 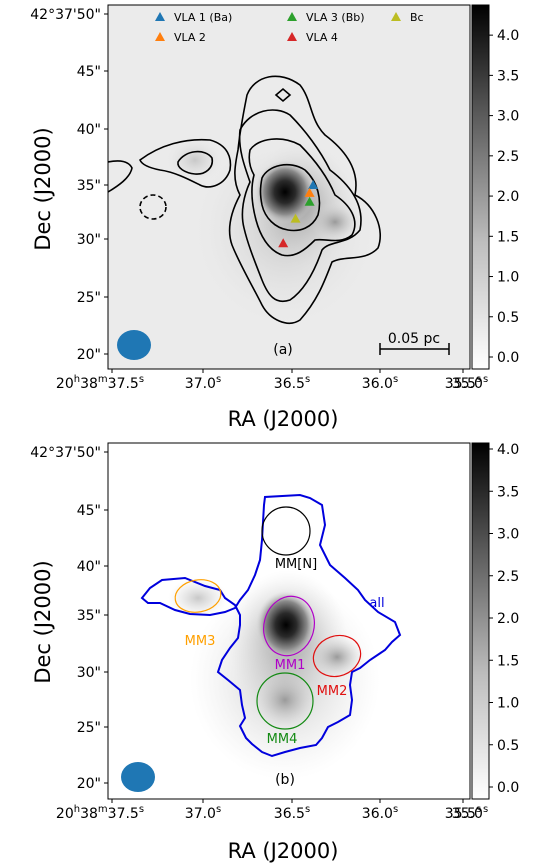 What do you see at coordinates (337, 656) in the screenshot?
I see `region-mm2-ellipse` at bounding box center [337, 656].